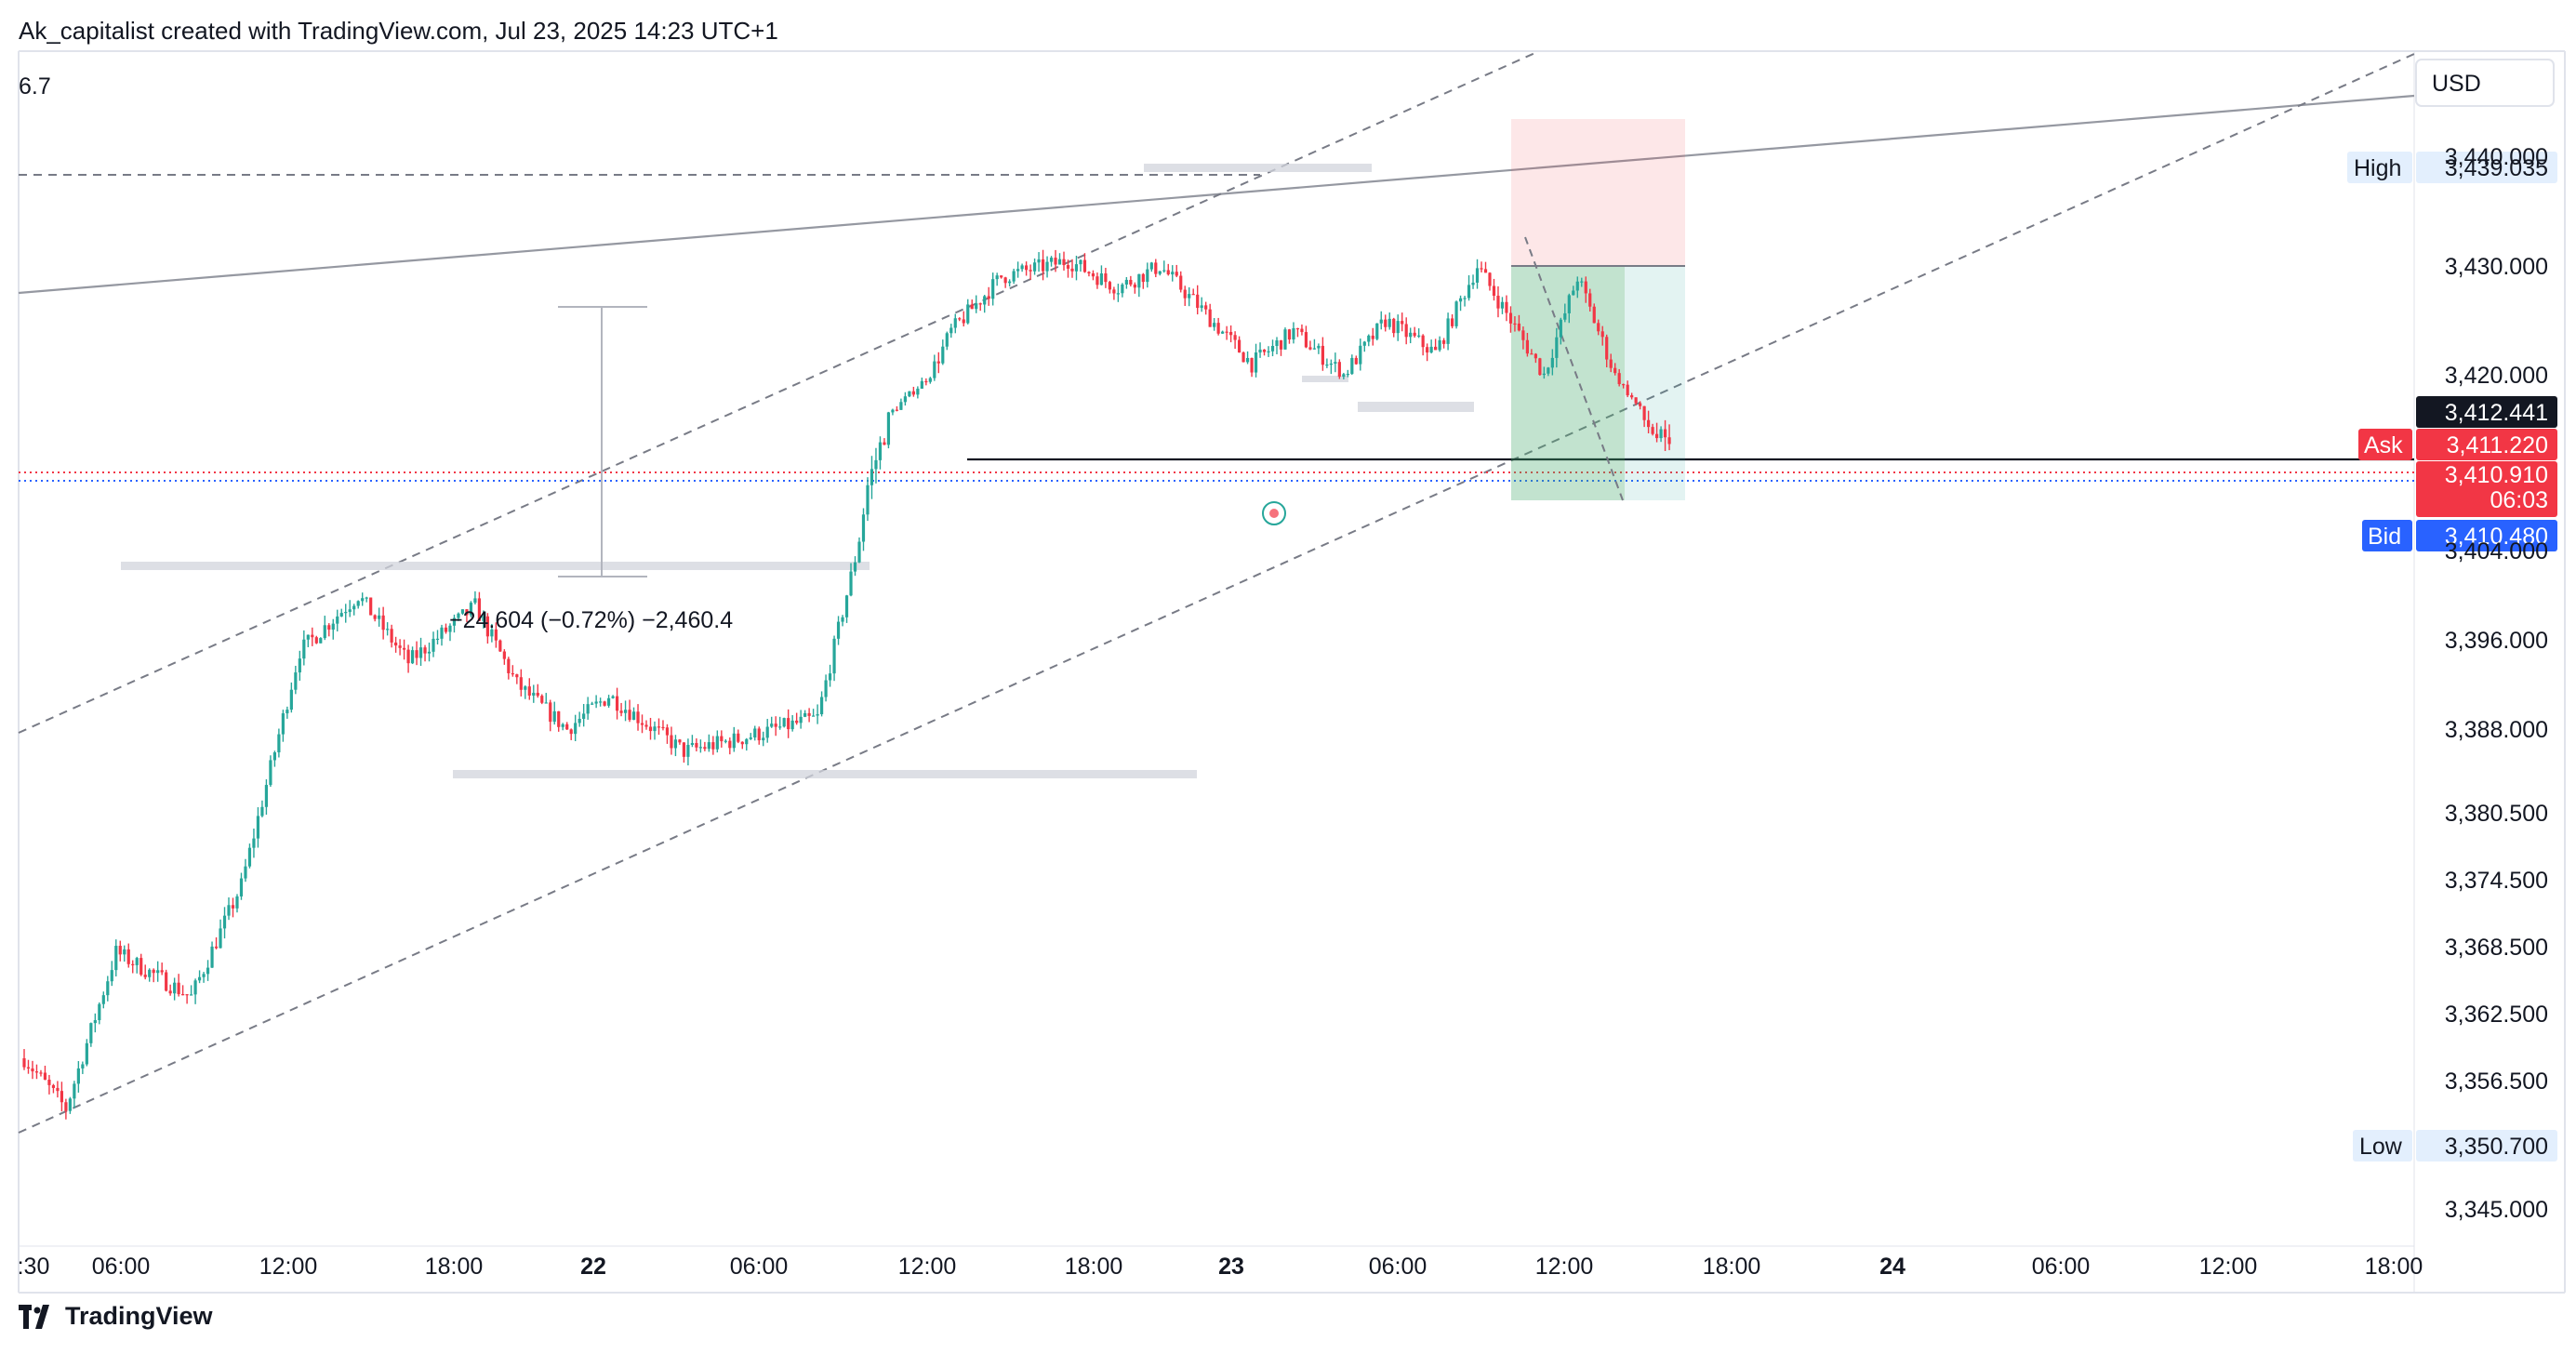  I want to click on price-tick-label: 3,440.000, so click(2496, 157).